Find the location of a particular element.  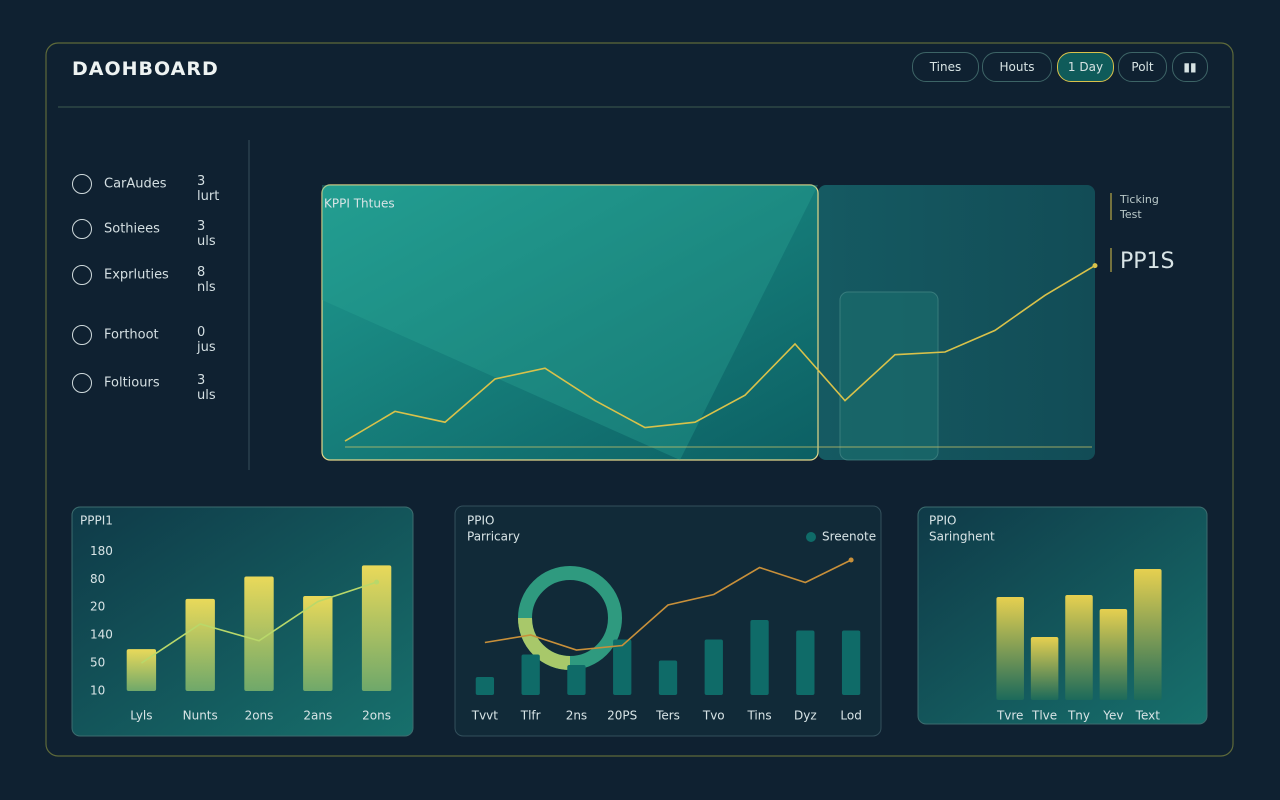

annotation: Ticking Test is located at coordinates (1139, 207).